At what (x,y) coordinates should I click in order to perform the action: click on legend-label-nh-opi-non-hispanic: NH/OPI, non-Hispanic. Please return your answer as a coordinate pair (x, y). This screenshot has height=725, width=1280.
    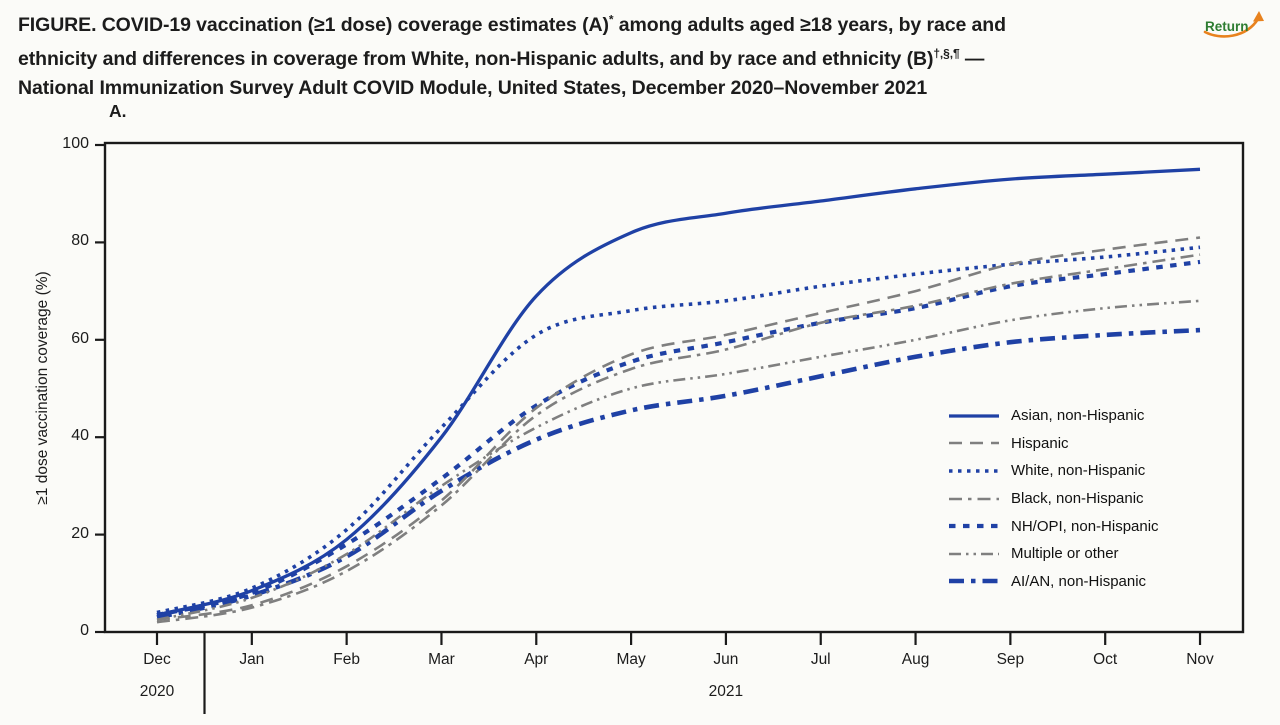
    Looking at the image, I should click on (1085, 526).